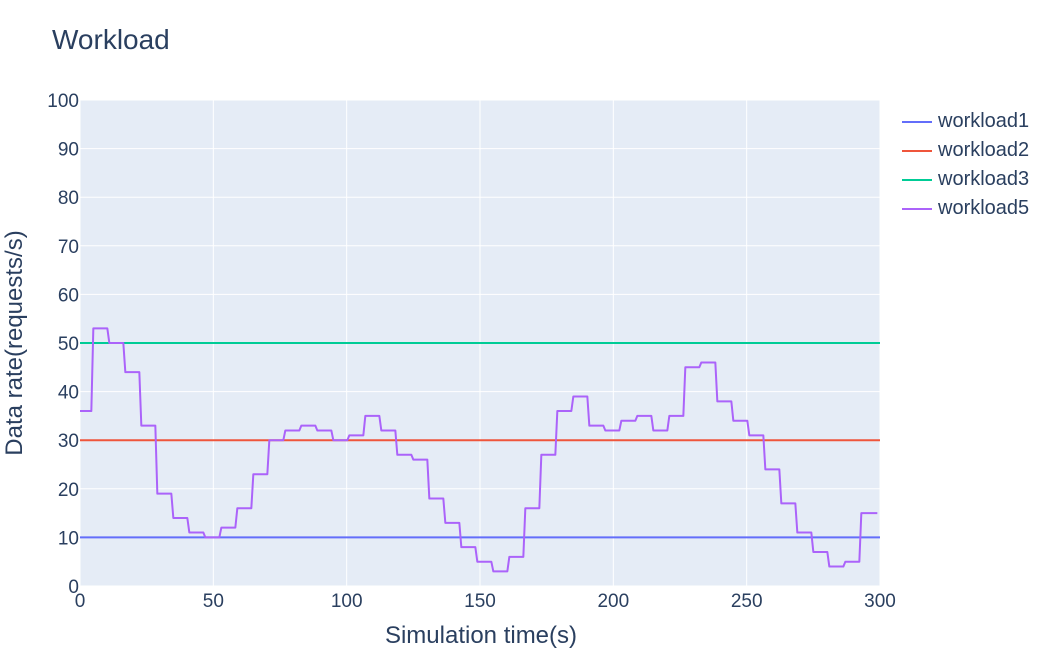 This screenshot has height=666, width=1050. I want to click on y-tick-label: 20, so click(68, 490).